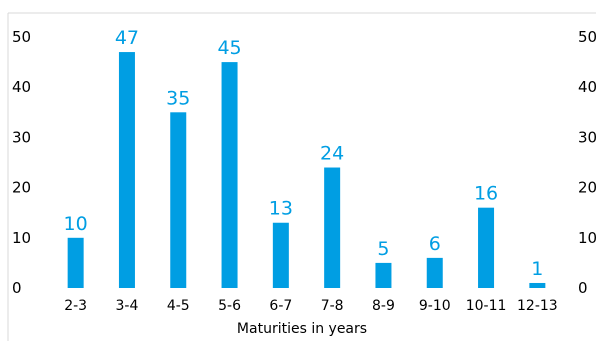 This screenshot has width=596, height=345. What do you see at coordinates (302, 329) in the screenshot?
I see `x-axis-title: Maturities in years` at bounding box center [302, 329].